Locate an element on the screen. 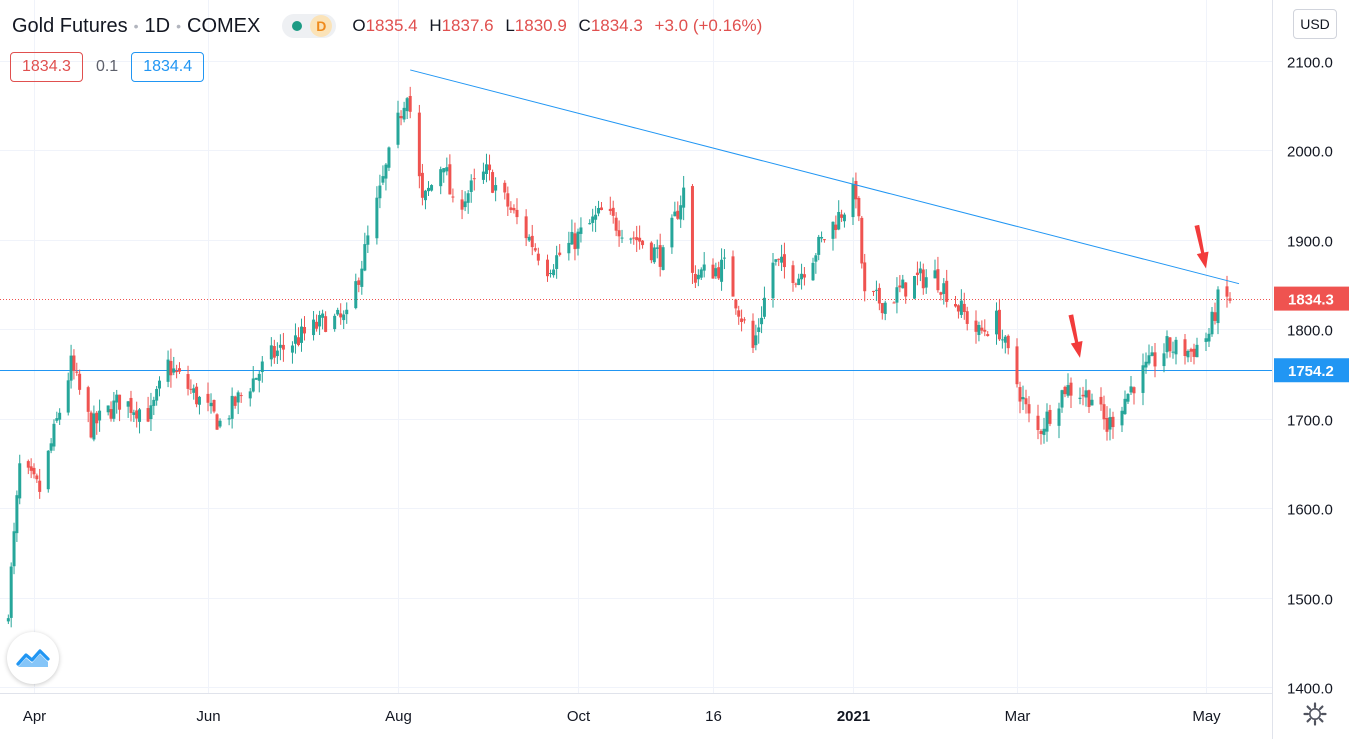  interval-label: 1D is located at coordinates (157, 25).